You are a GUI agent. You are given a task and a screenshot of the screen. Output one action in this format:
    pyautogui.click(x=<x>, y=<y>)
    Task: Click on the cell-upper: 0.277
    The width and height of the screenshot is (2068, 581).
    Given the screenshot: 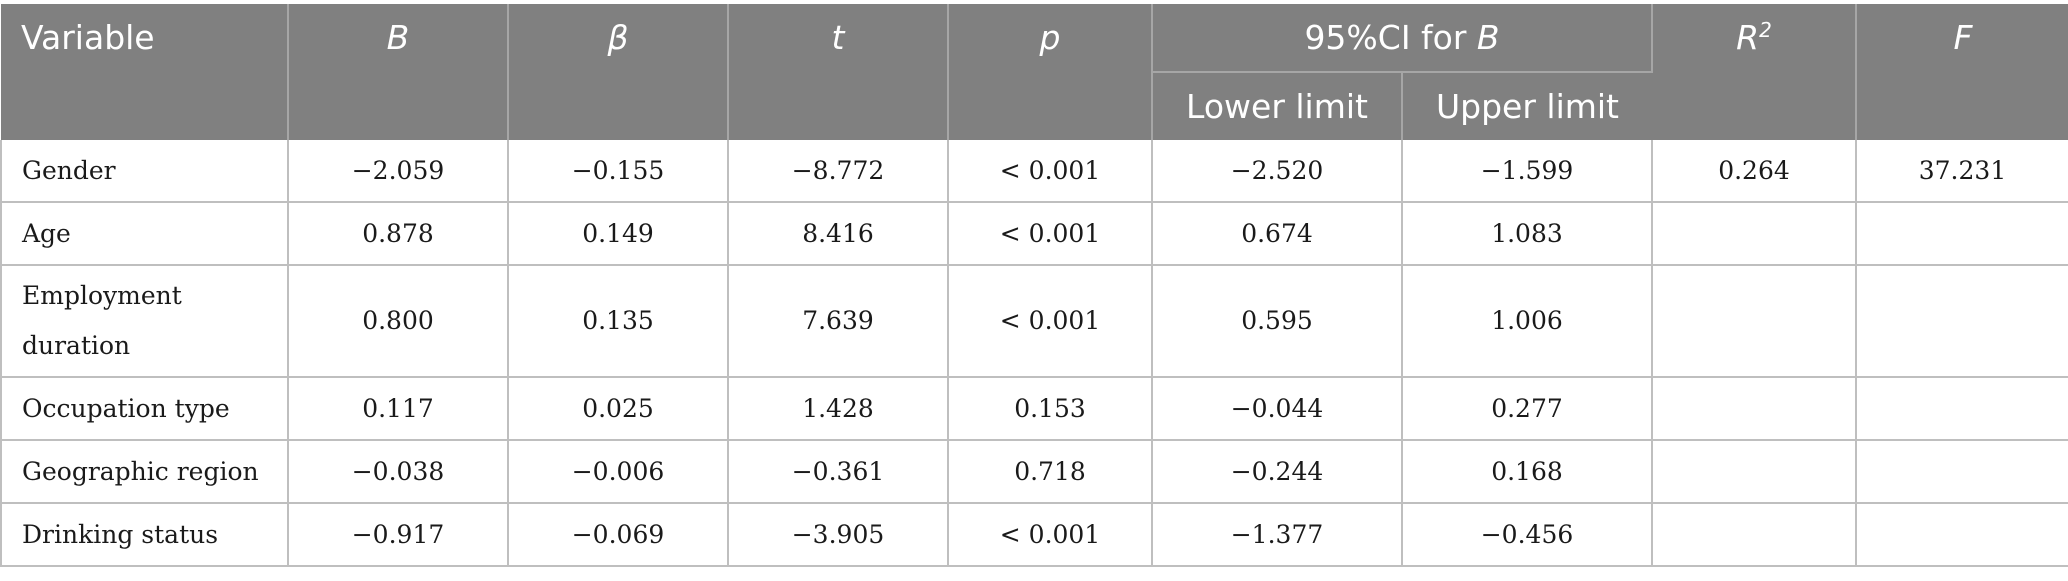 What is the action you would take?
    pyautogui.click(x=1527, y=409)
    